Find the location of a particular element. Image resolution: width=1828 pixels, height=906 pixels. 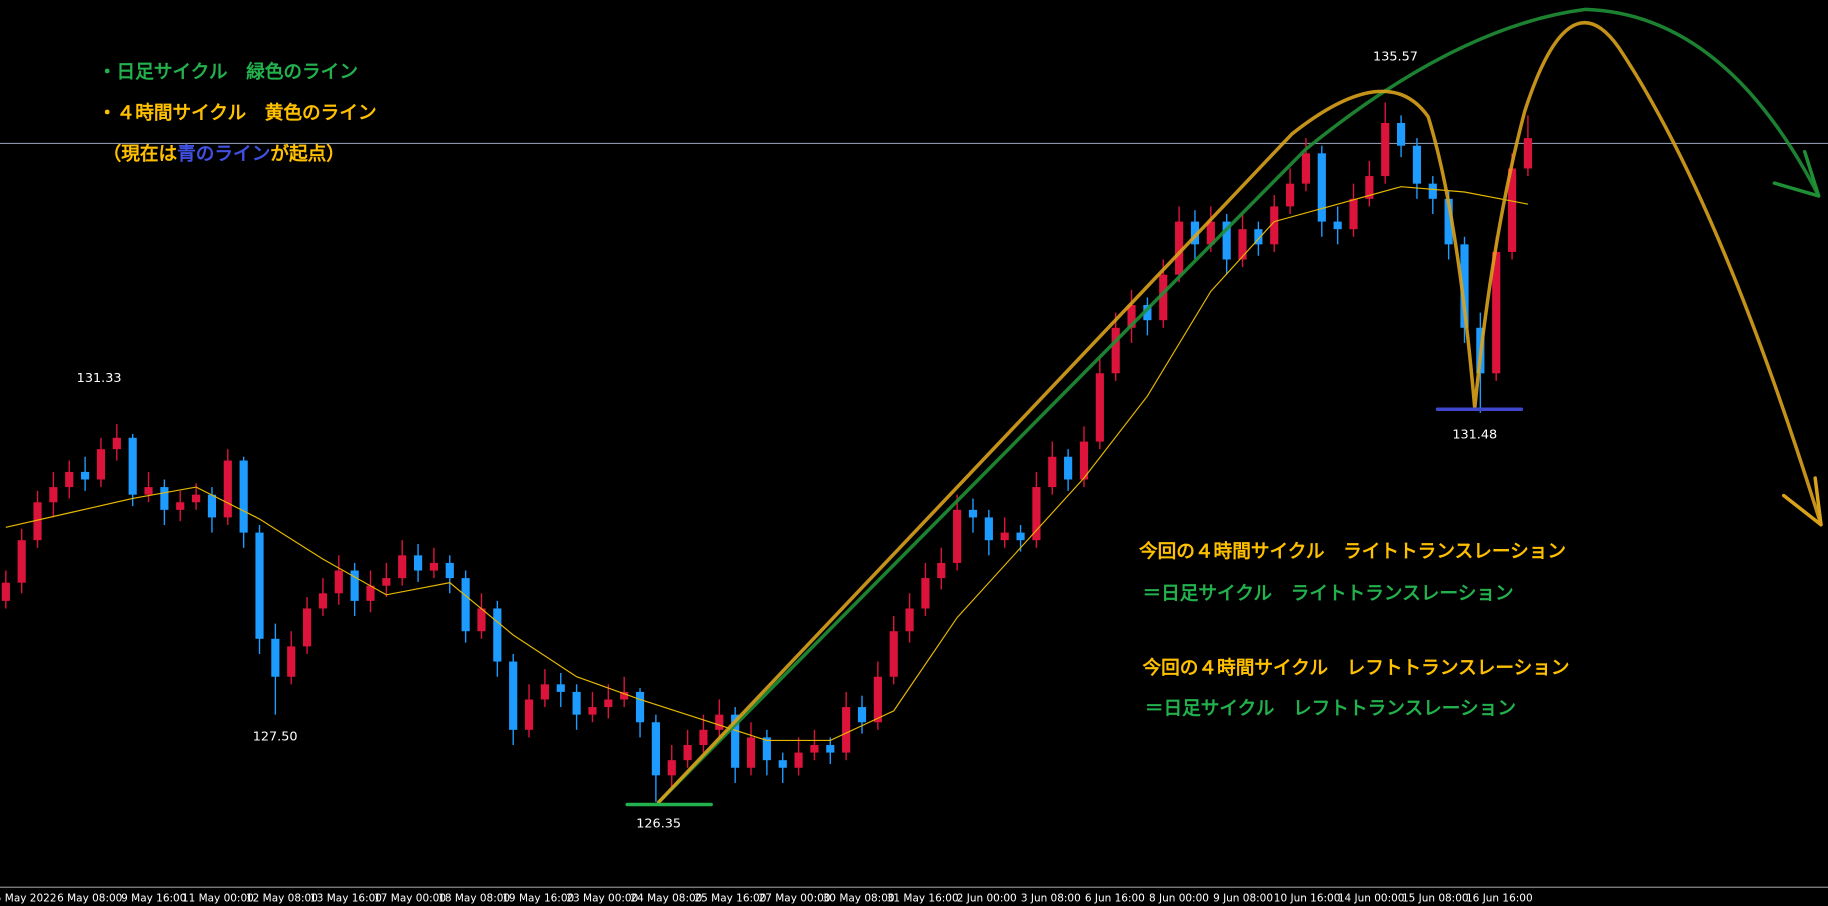

x-tick-label: 9 Jun 08:00 is located at coordinates (1243, 898).